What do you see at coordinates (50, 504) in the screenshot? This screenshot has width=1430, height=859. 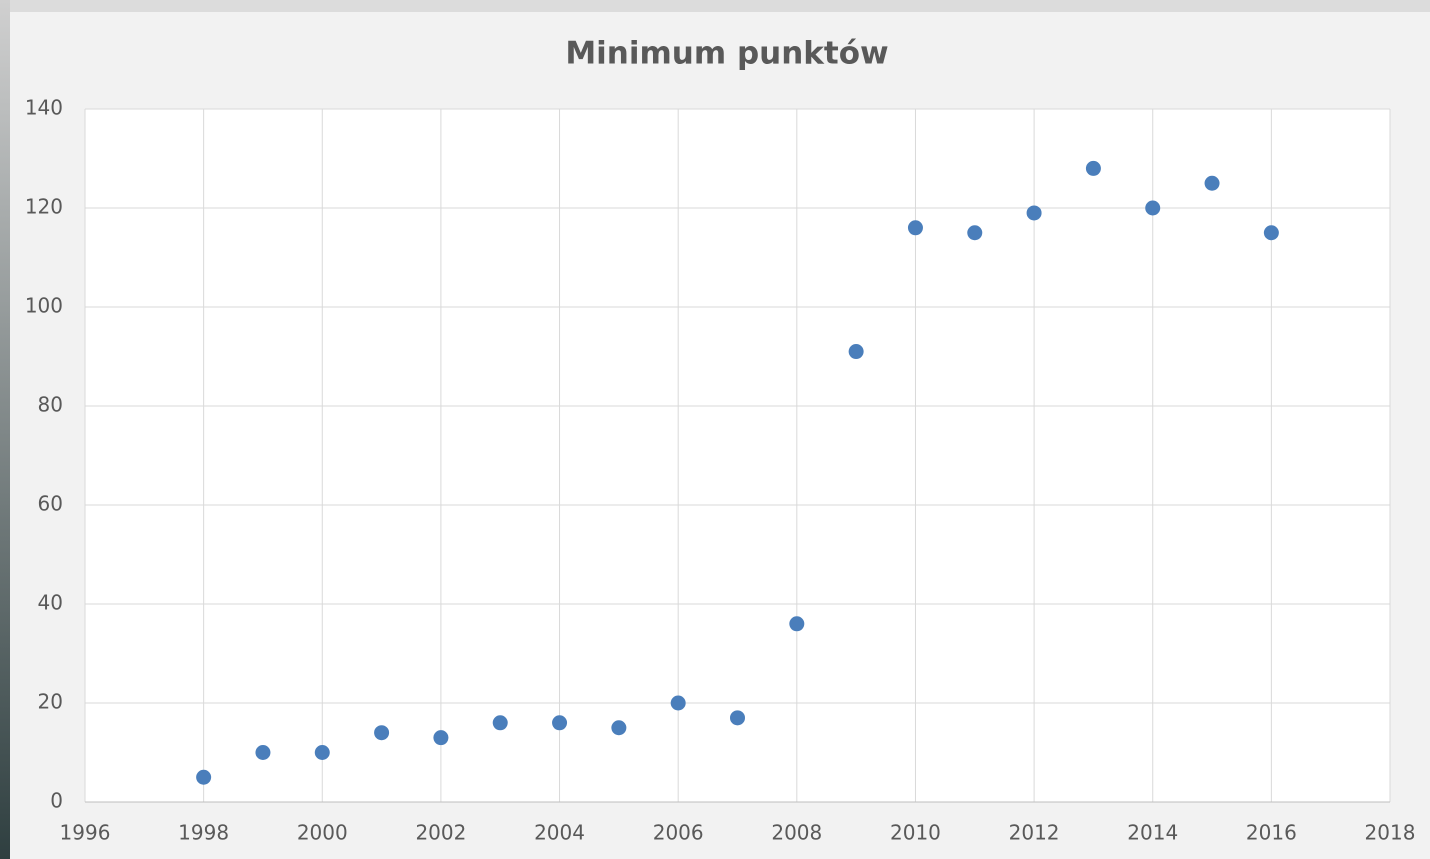 I see `y-tick-label: 60` at bounding box center [50, 504].